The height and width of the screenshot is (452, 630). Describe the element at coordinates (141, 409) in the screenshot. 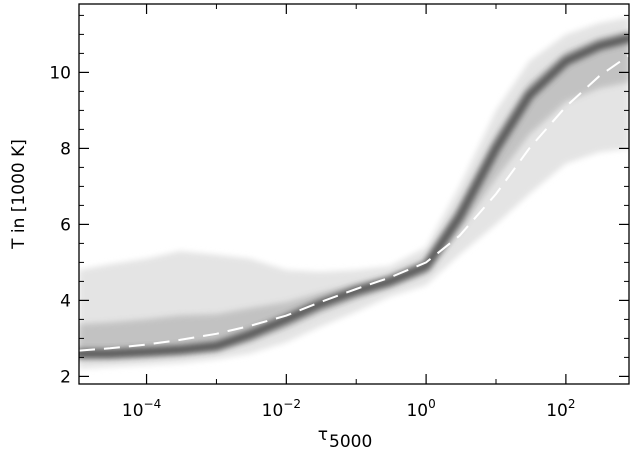

I see `x-tick-label: 10⁻⁴` at that location.